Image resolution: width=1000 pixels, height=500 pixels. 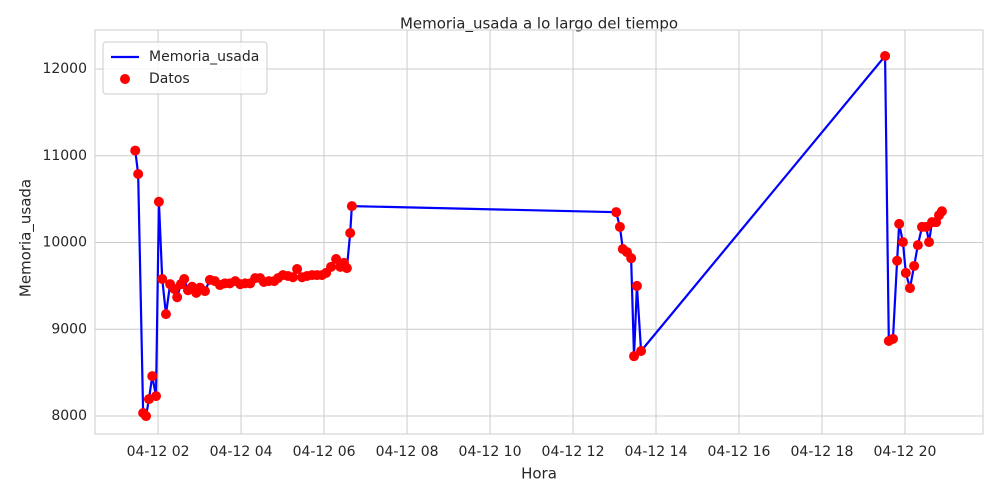 I want to click on y-tick-label: 12000, so click(x=64, y=69).